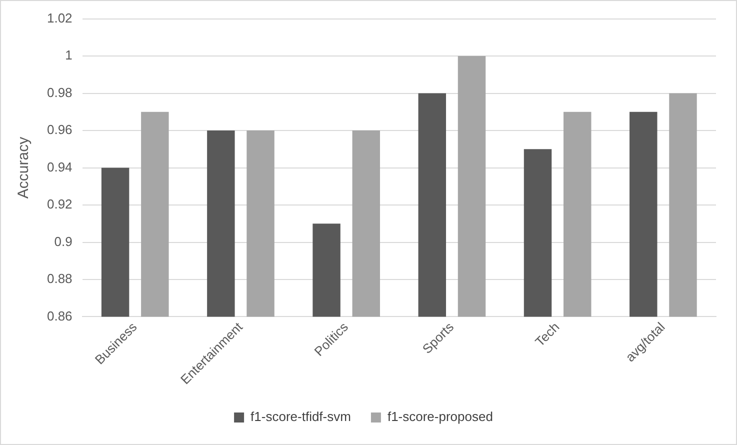 The width and height of the screenshot is (737, 445). Describe the element at coordinates (59, 166) in the screenshot. I see `y-tick-label: 0.94` at that location.